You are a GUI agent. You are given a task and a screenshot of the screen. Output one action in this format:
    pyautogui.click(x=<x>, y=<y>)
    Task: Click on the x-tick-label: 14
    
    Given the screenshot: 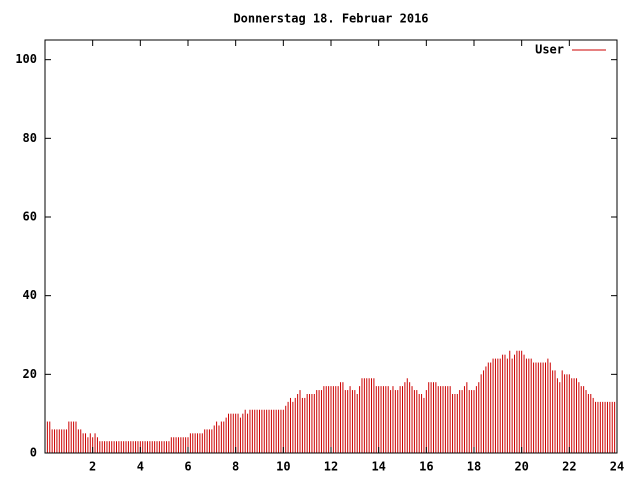 What is the action you would take?
    pyautogui.click(x=378, y=467)
    